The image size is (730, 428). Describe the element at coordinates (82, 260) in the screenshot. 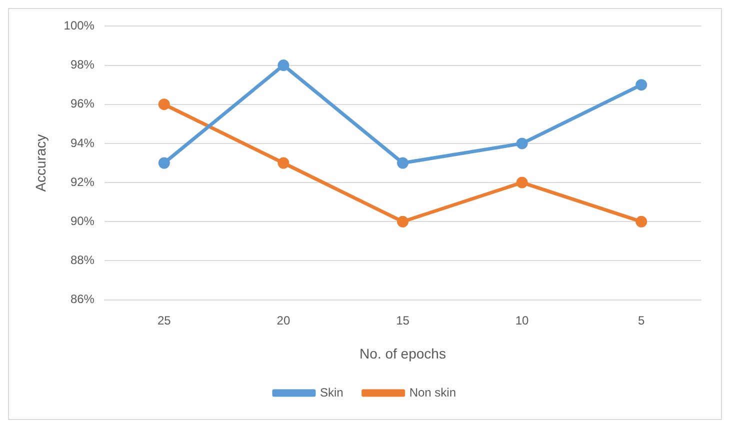

I see `y-tick-label: 88%` at that location.